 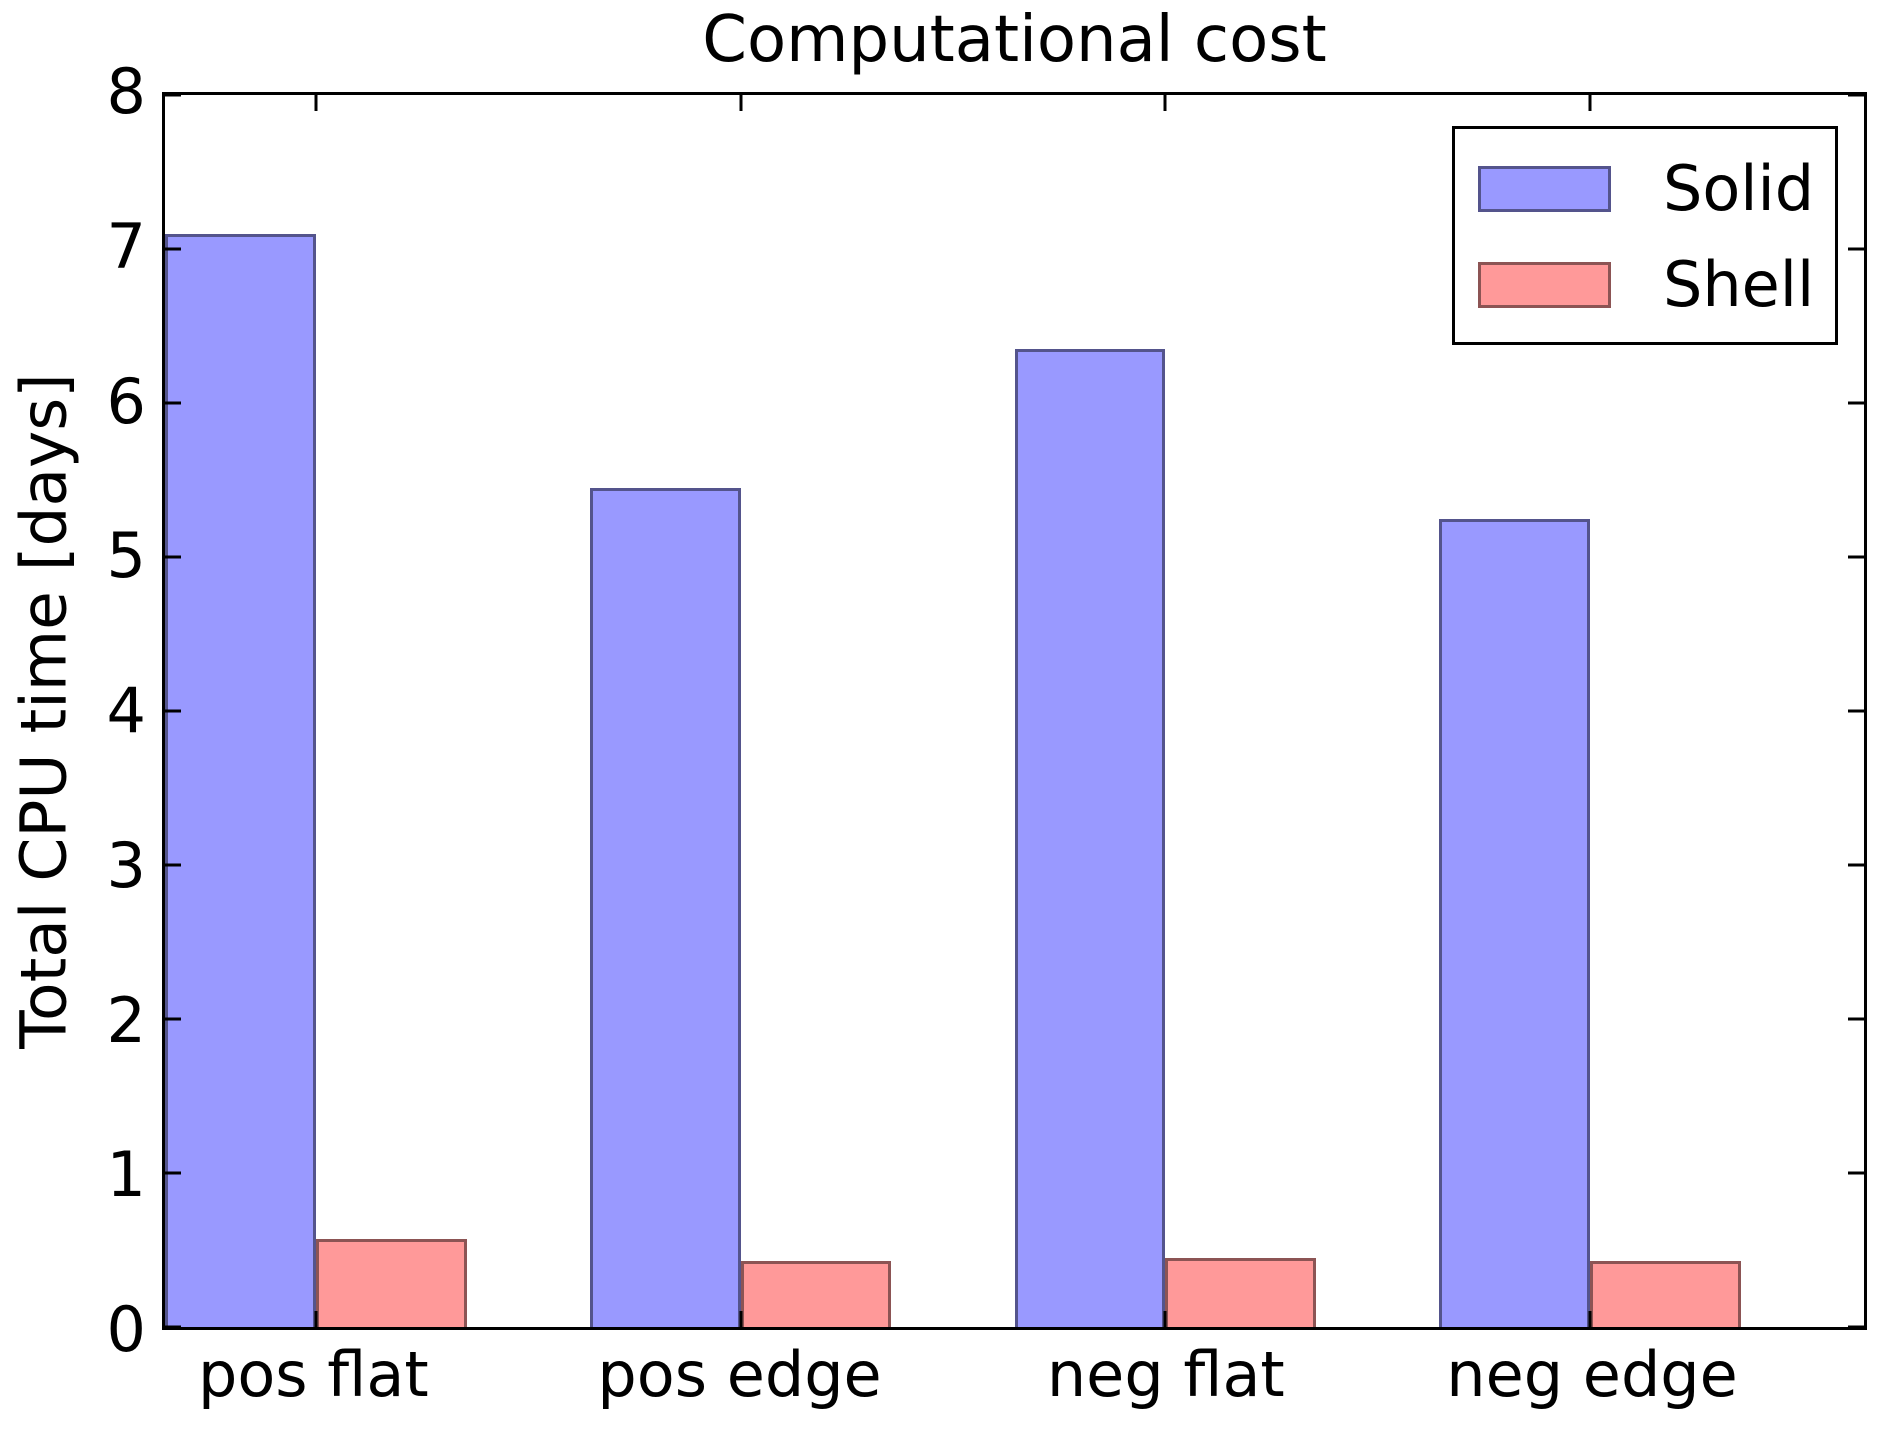 What do you see at coordinates (391, 1283) in the screenshot?
I see `bar-shell-pos-flat` at bounding box center [391, 1283].